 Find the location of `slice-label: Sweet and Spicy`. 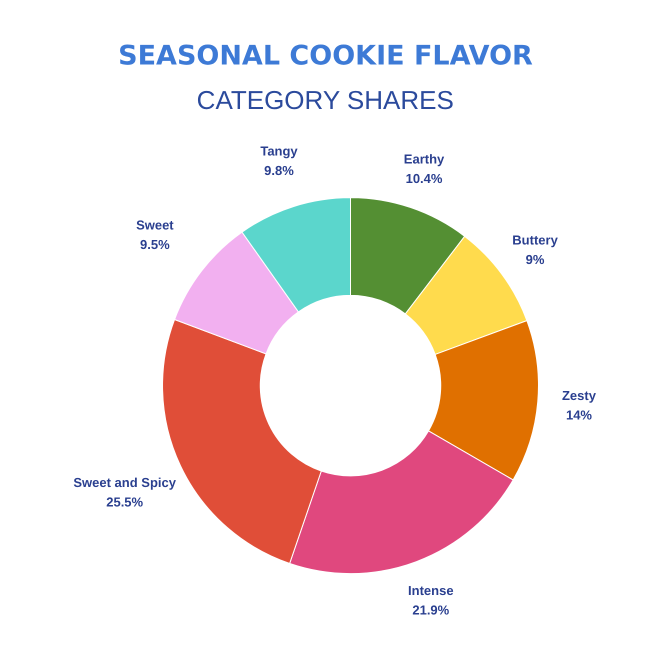

slice-label: Sweet and Spicy is located at coordinates (125, 482).